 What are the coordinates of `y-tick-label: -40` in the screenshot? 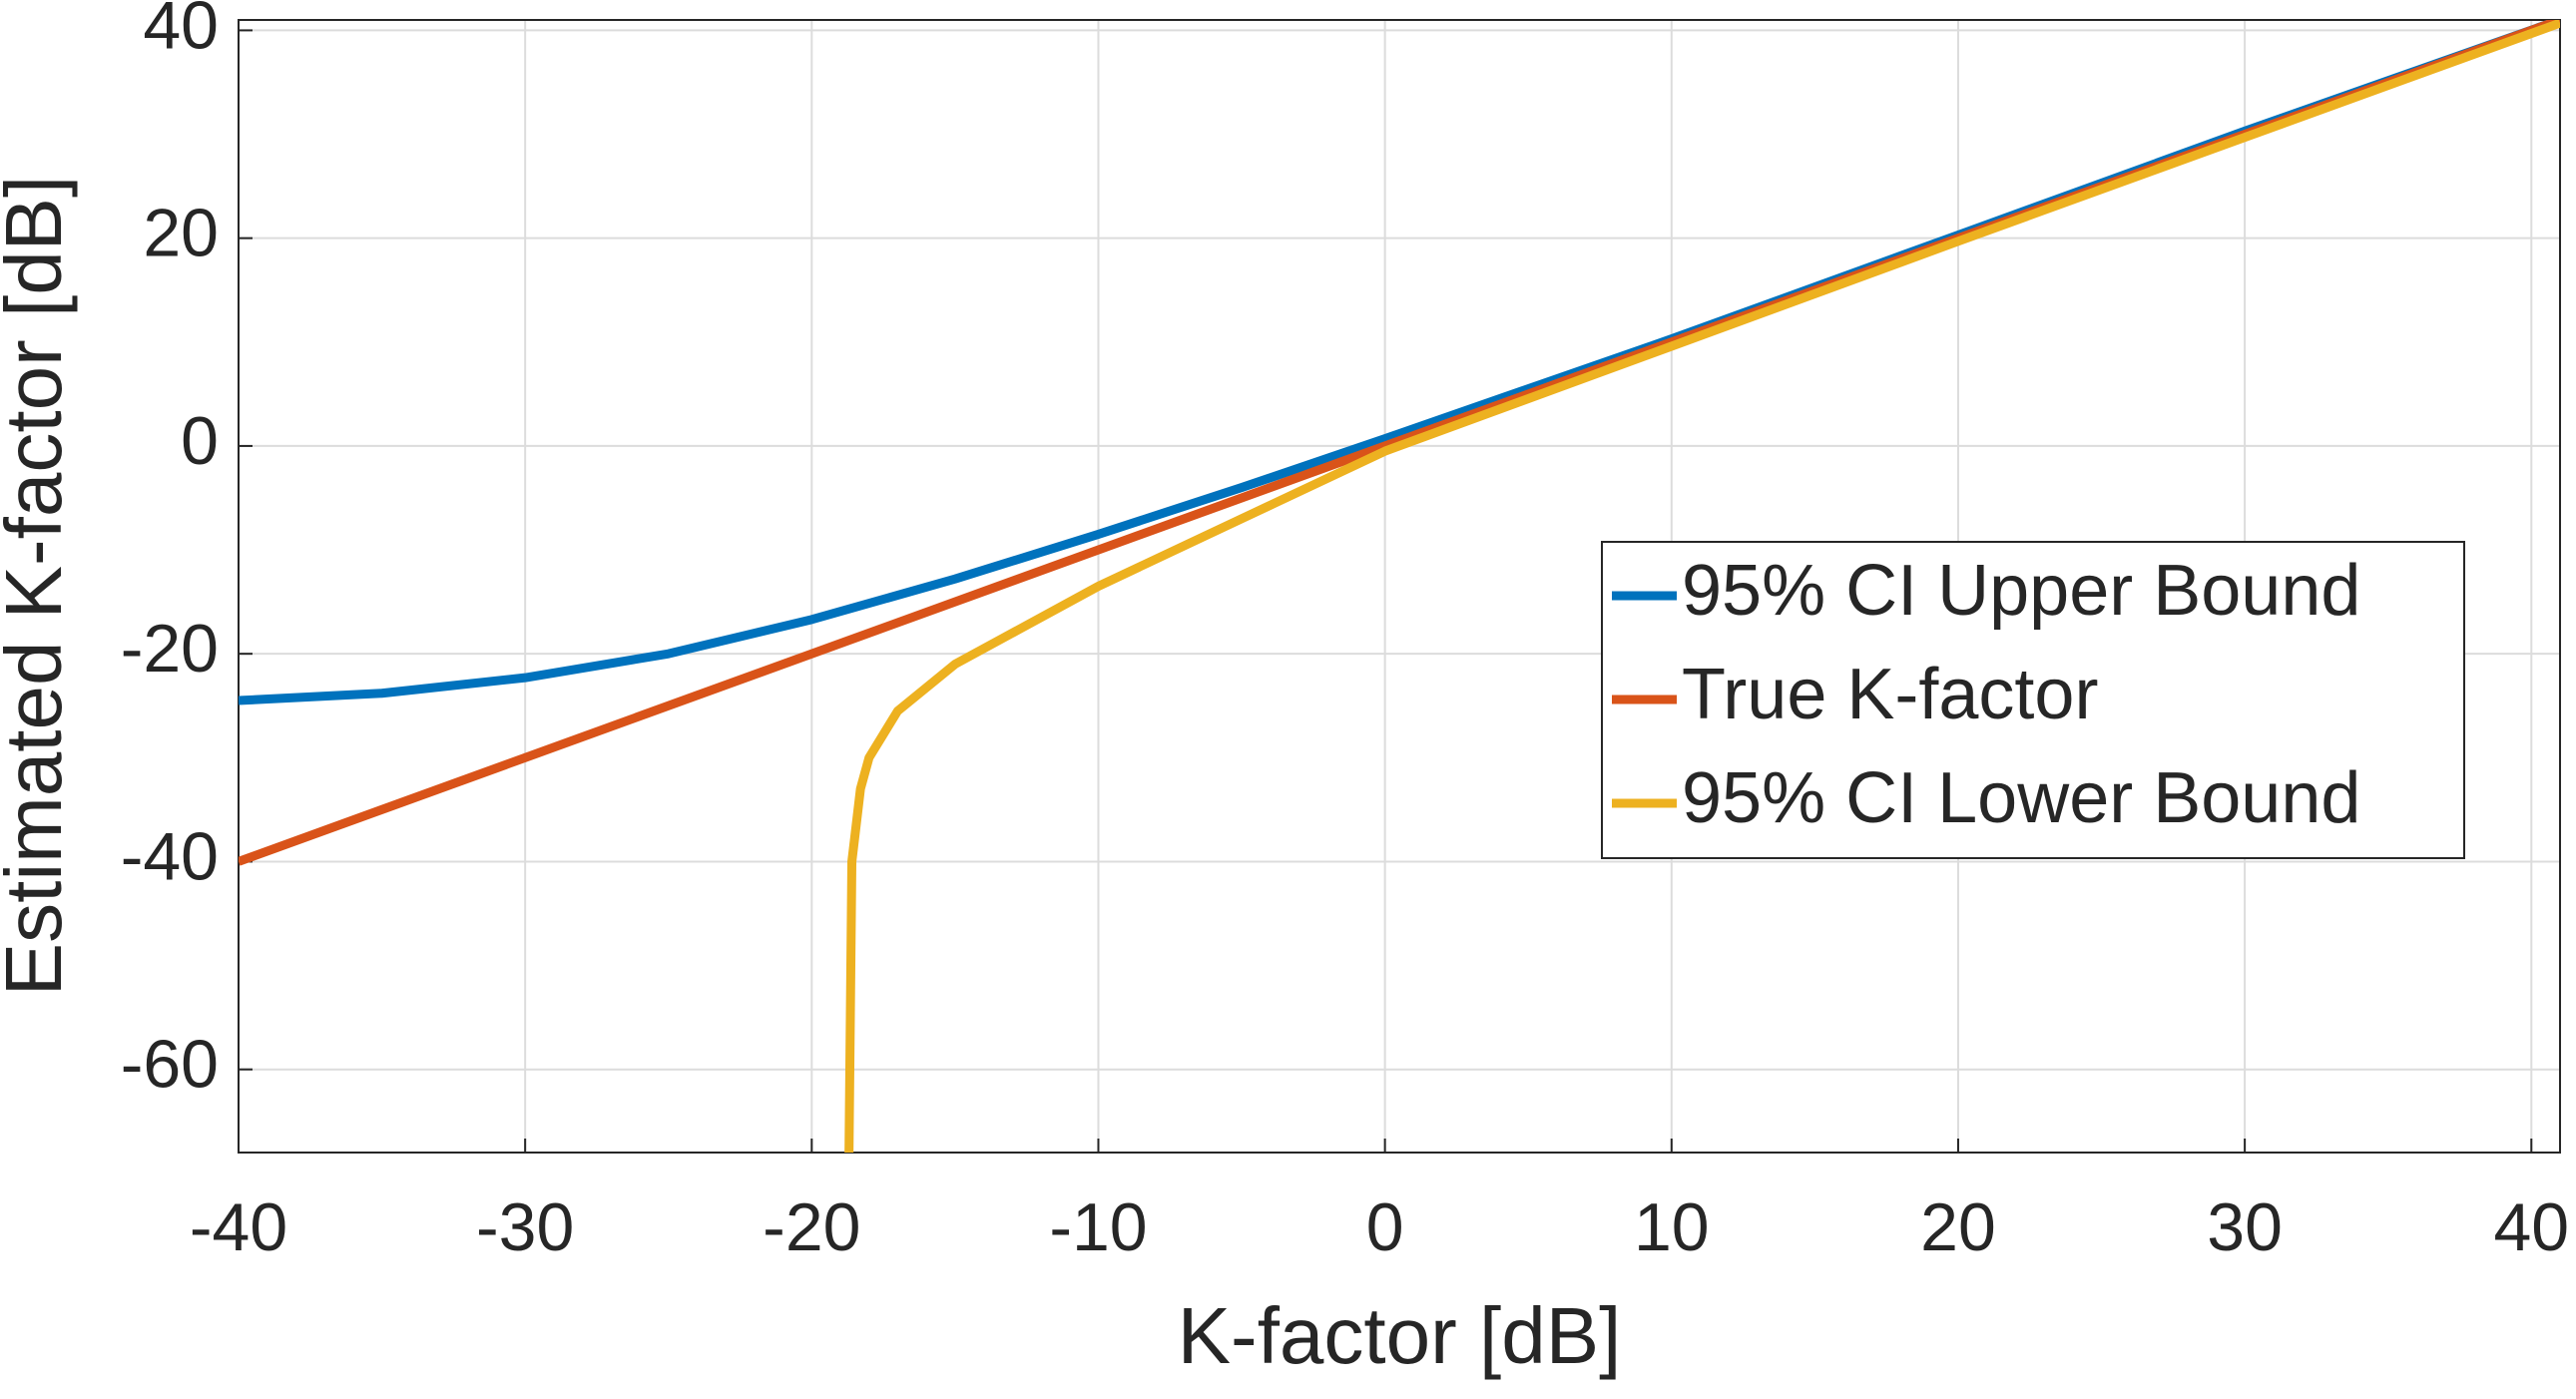 It's located at (170, 856).